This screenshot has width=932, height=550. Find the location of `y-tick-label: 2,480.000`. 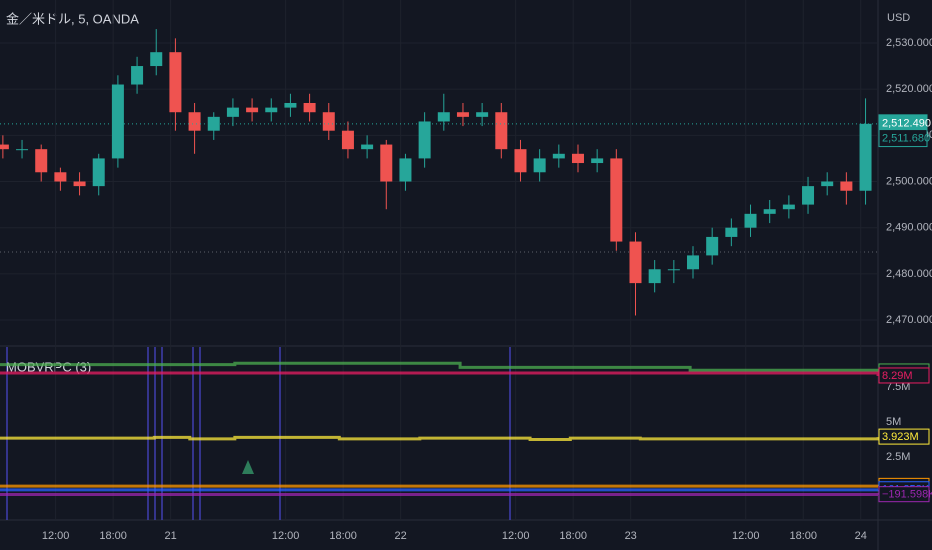

y-tick-label: 2,480.000 is located at coordinates (909, 274).